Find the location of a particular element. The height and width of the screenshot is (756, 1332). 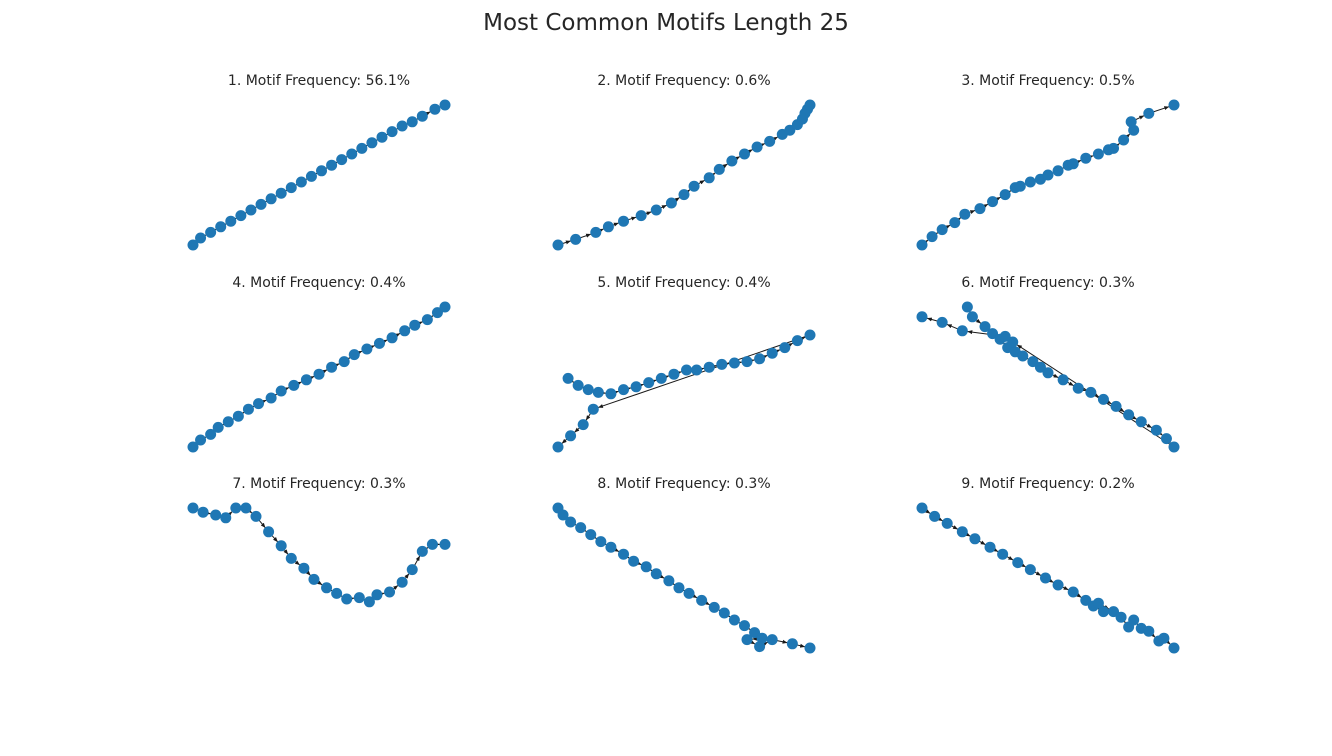

panel-title: 8. Motif Frequency: 0.3% is located at coordinates (683, 484).